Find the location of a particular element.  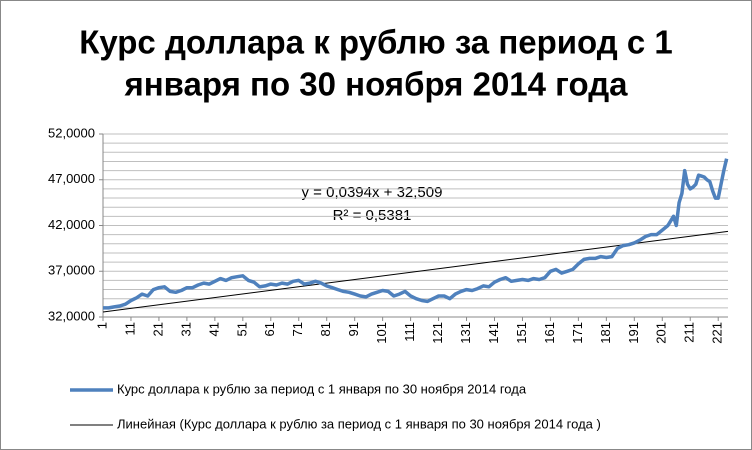

trend-r2: R² = 0,5381 is located at coordinates (372, 215).